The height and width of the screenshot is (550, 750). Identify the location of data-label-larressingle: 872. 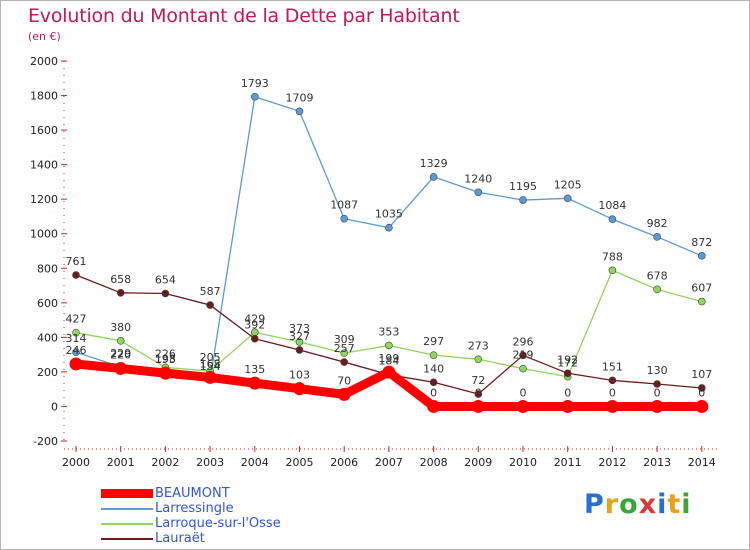
(701, 242).